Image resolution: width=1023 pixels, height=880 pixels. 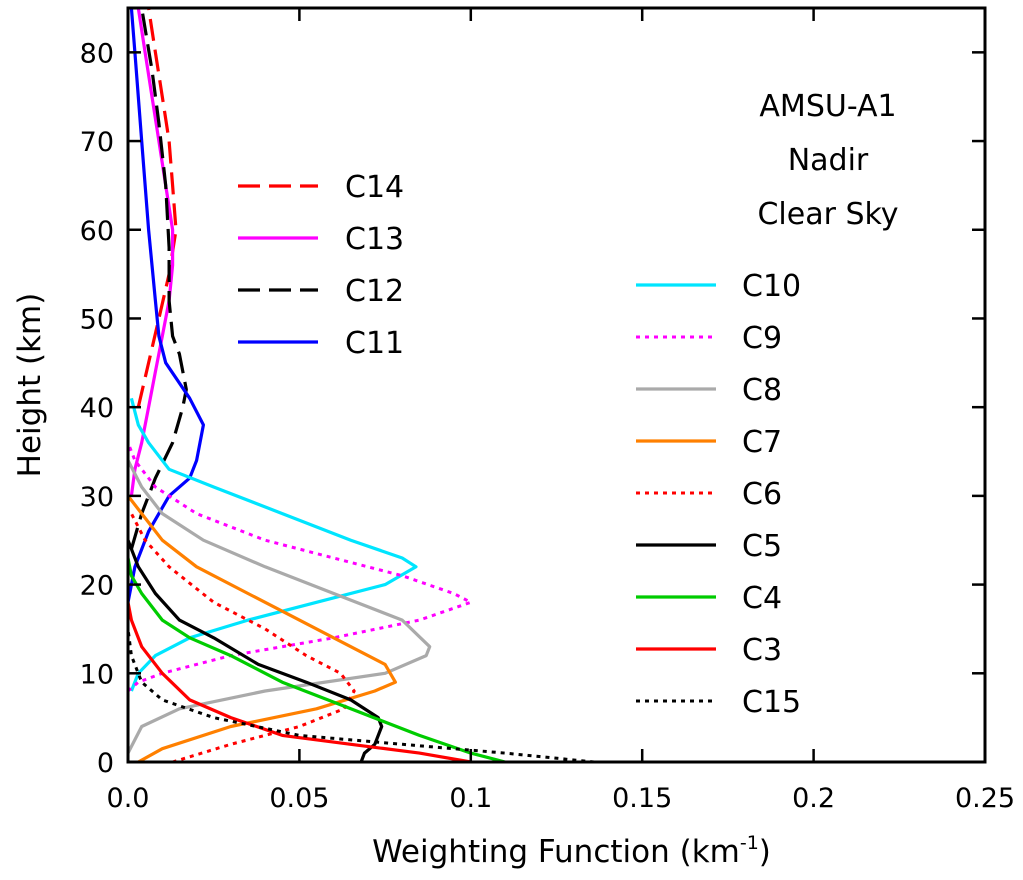 What do you see at coordinates (470, 798) in the screenshot?
I see `x-tick-label: 0.1` at bounding box center [470, 798].